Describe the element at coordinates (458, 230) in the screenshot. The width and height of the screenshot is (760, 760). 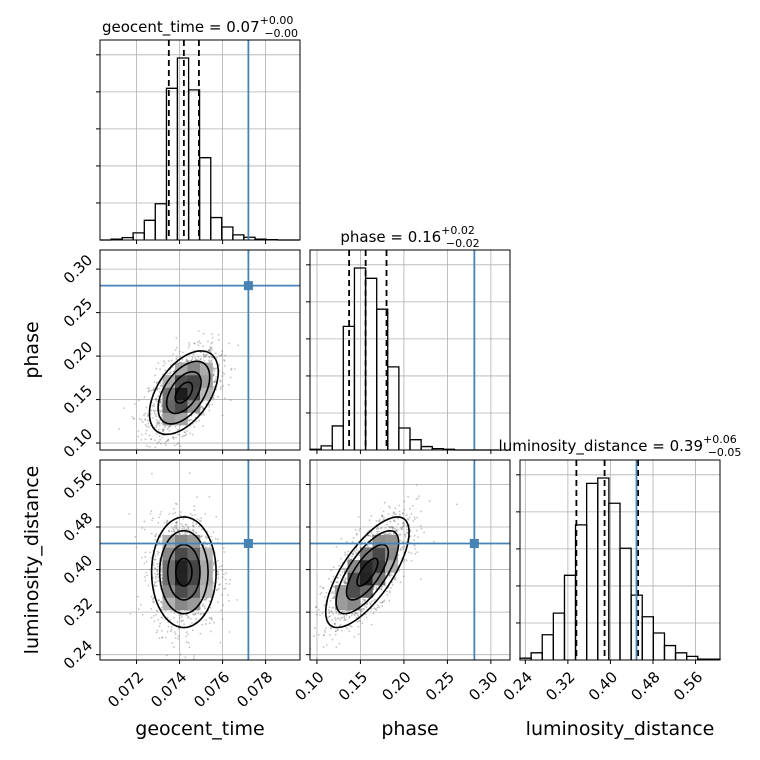
I see `title-phase-plus: +0.02` at that location.